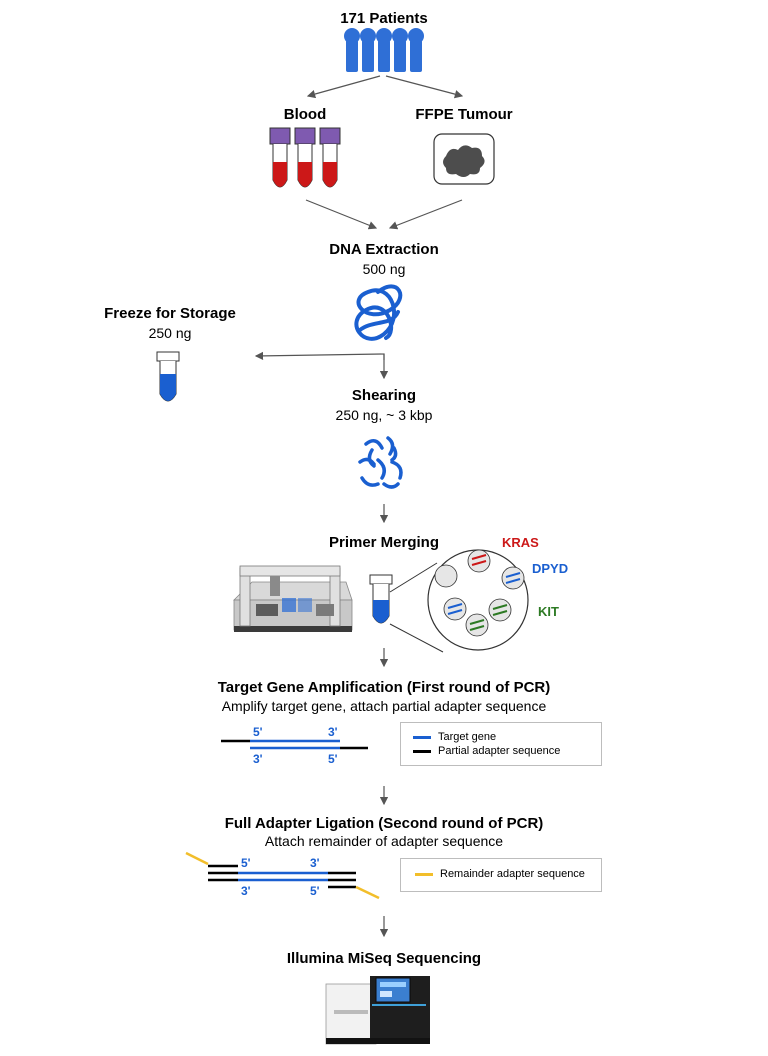  I want to click on legend-item-remainder-adapter: Remainder adapter sequence, so click(500, 874).